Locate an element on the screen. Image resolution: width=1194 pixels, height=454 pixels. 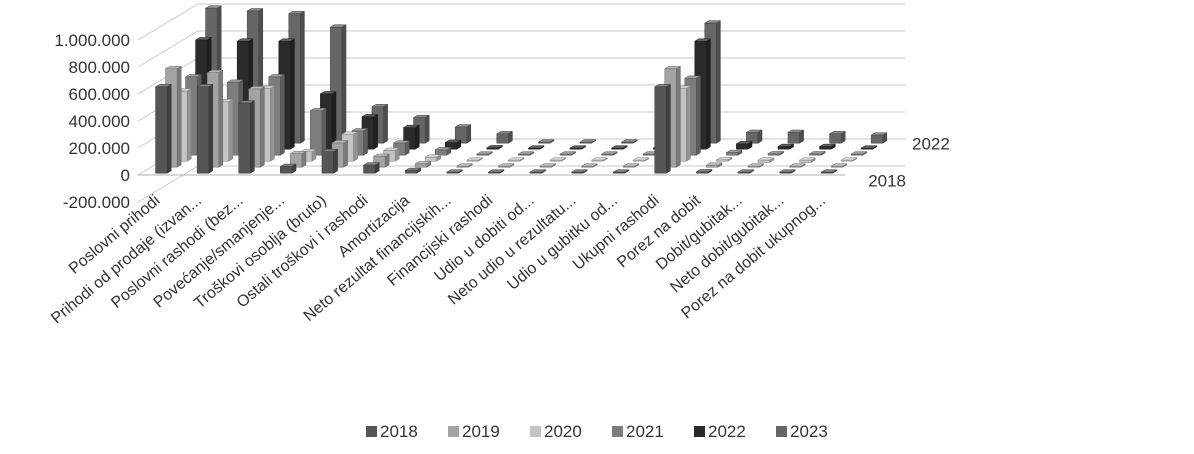
depth-axis-label: 2022 is located at coordinates (931, 143).